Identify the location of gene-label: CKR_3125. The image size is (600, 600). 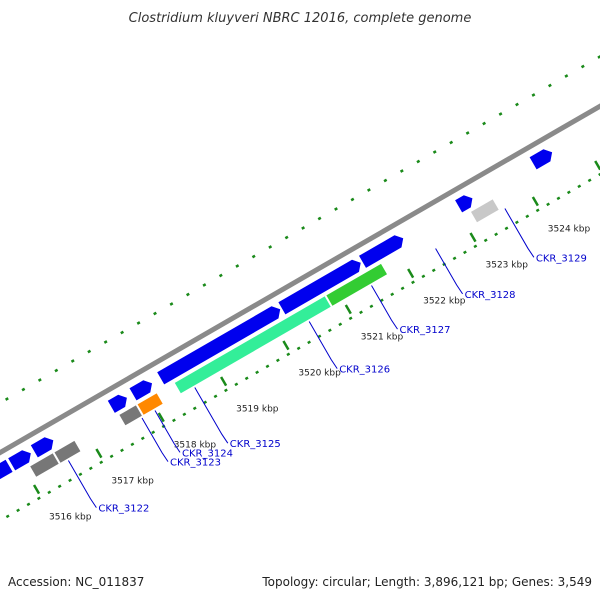
(255, 444).